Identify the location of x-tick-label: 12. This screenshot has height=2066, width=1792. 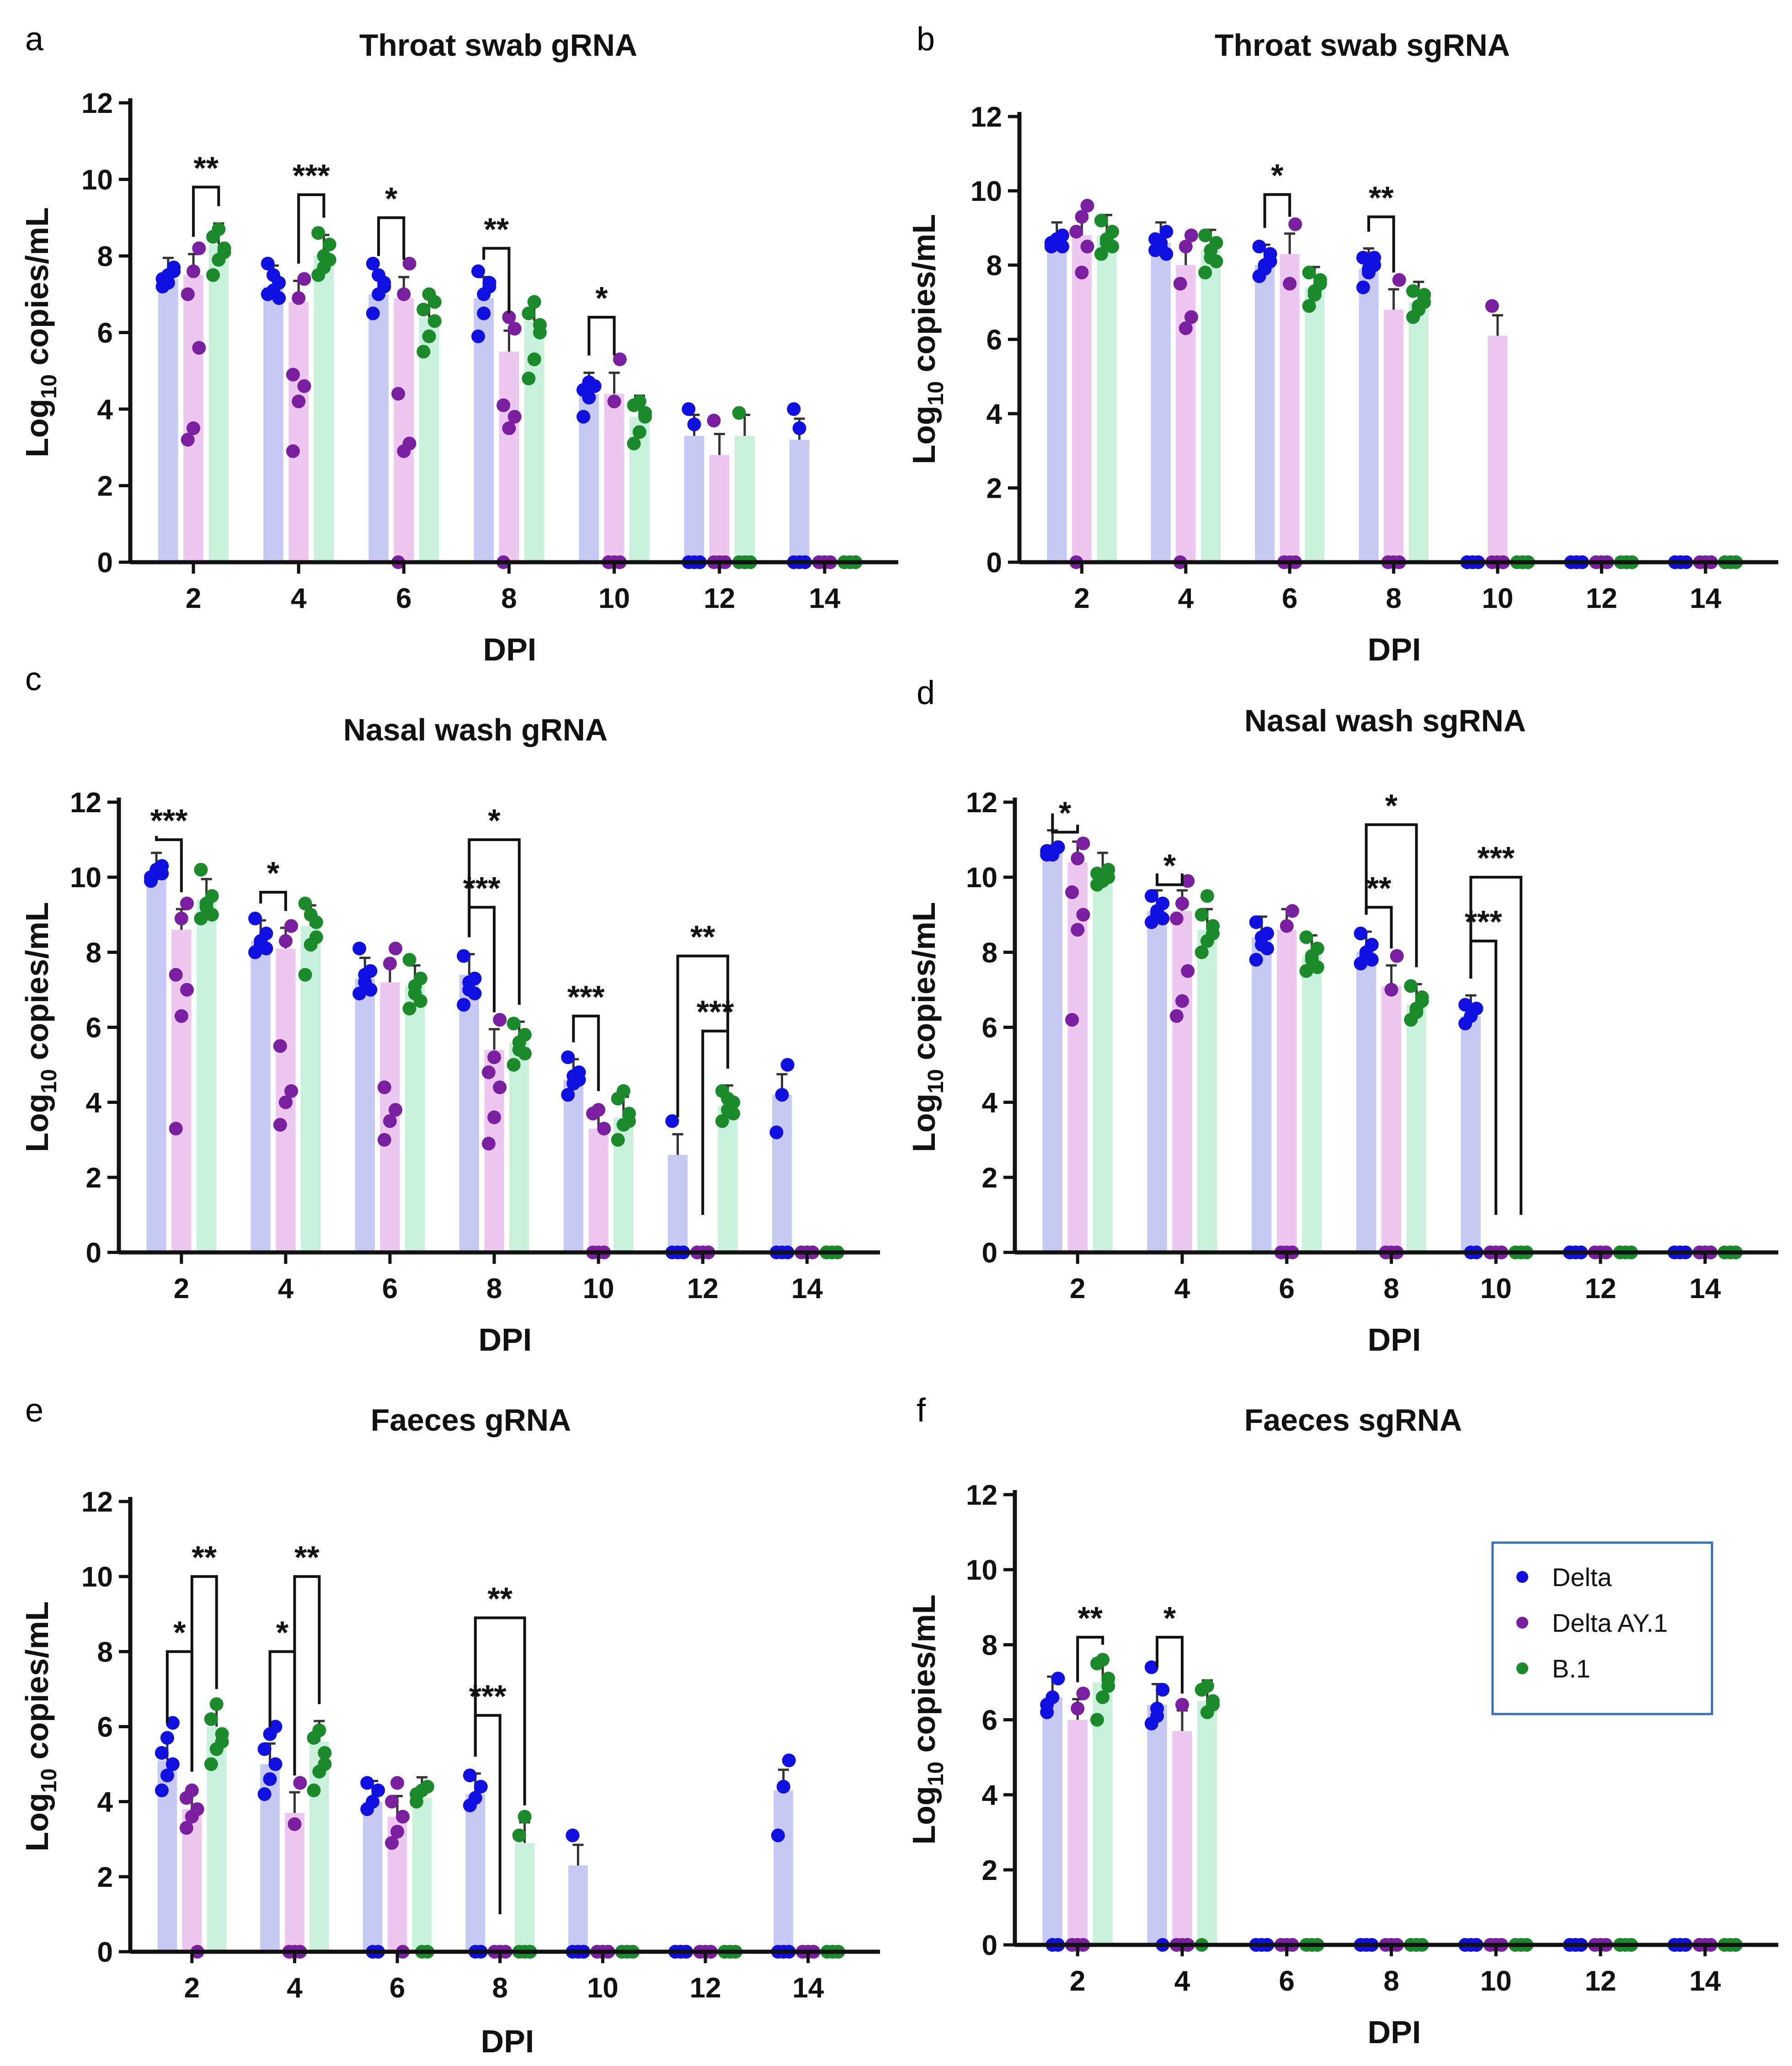
(703, 1289).